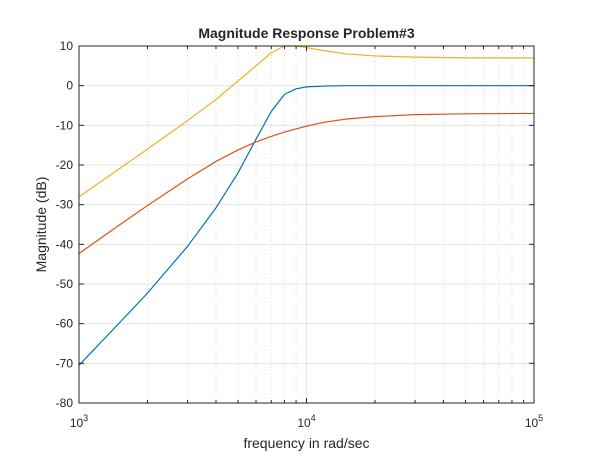  I want to click on y-tick-label: 0, so click(69, 86).